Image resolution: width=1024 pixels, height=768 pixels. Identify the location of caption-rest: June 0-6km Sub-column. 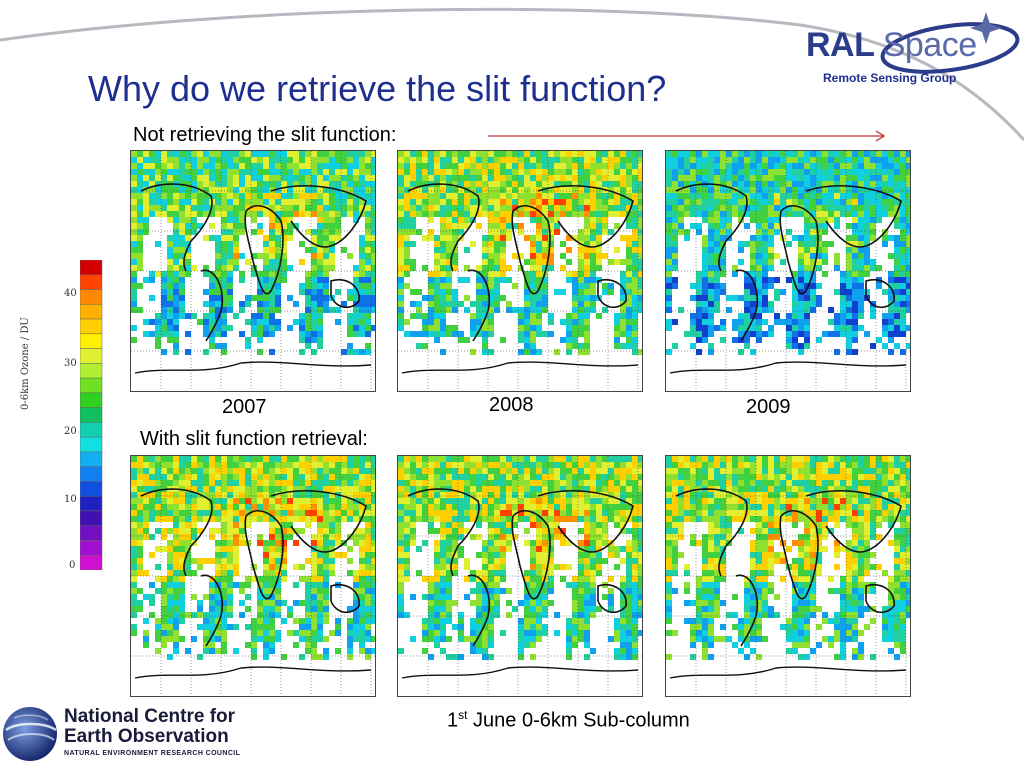
(578, 720).